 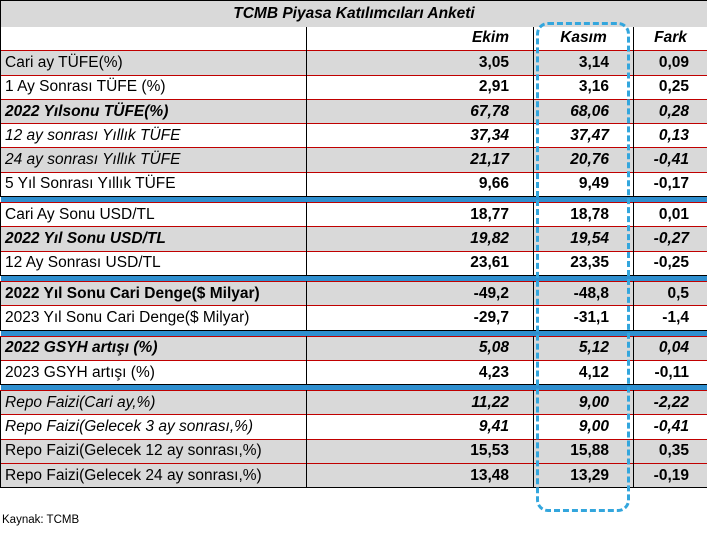 What do you see at coordinates (153, 427) in the screenshot?
I see `row-label: Repo Faizi(Gelecek 3 ay sonrası,%)` at bounding box center [153, 427].